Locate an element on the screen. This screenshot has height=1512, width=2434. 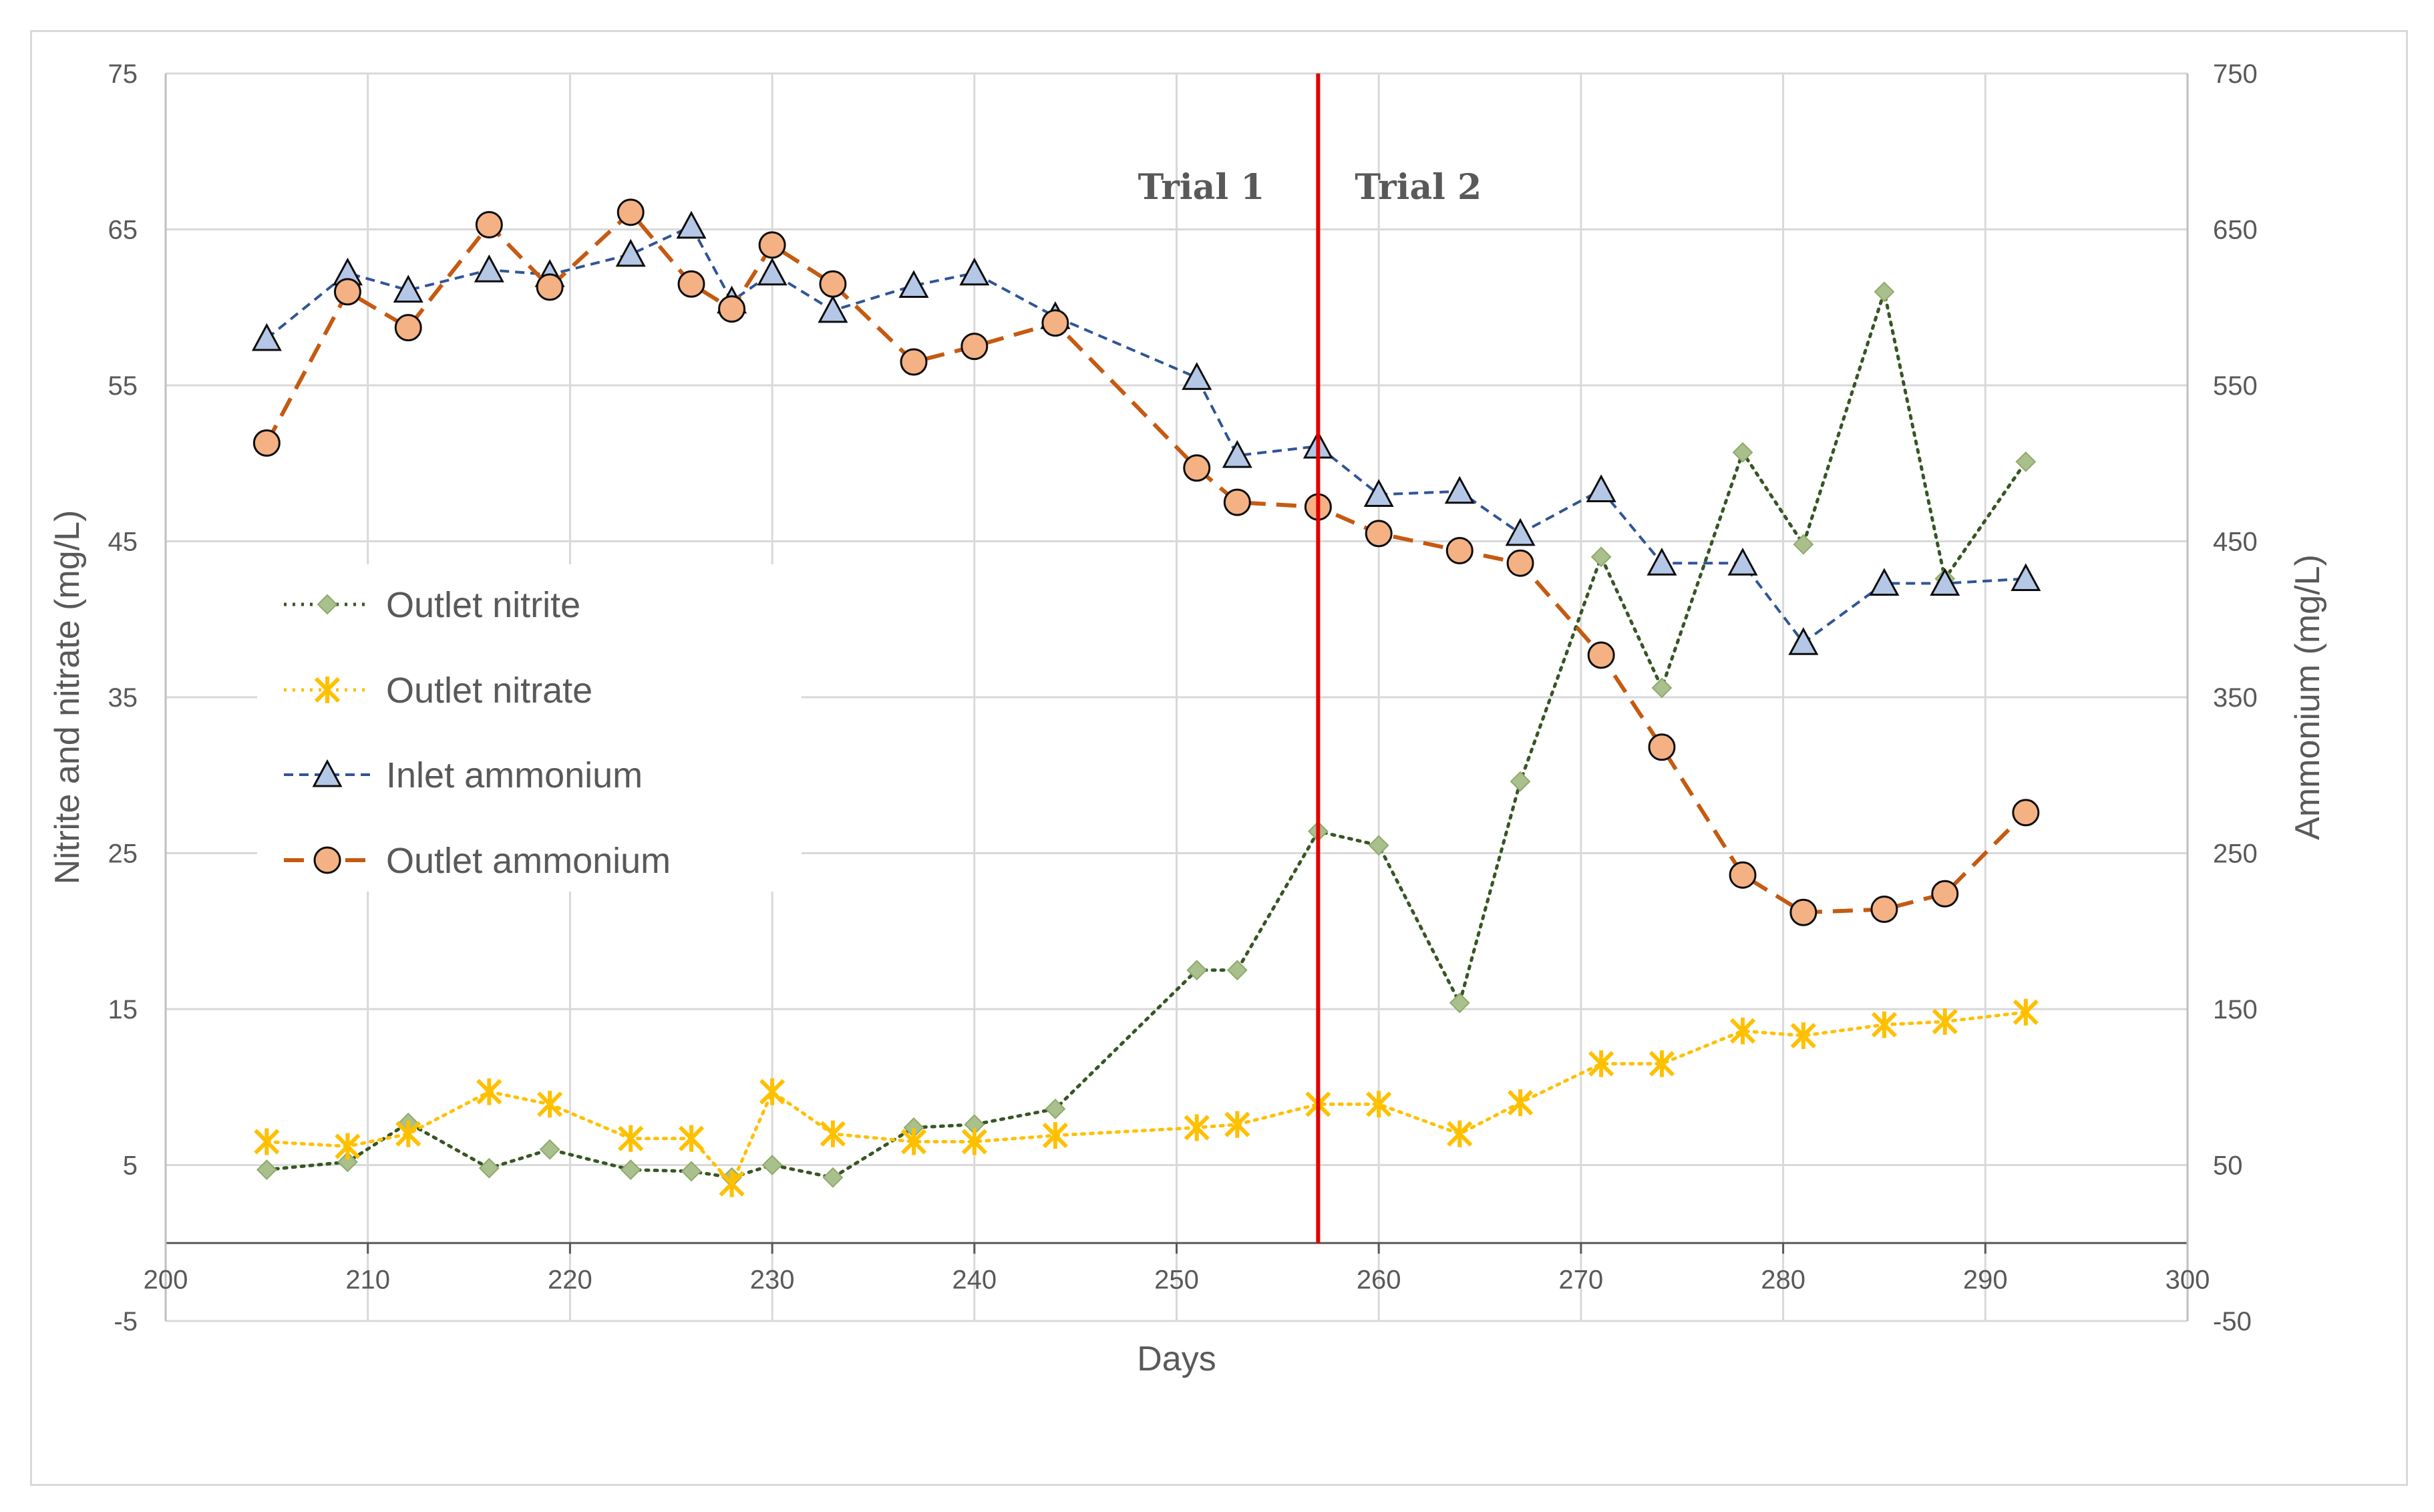
legend-label: Outlet nitrite is located at coordinates (483, 605).